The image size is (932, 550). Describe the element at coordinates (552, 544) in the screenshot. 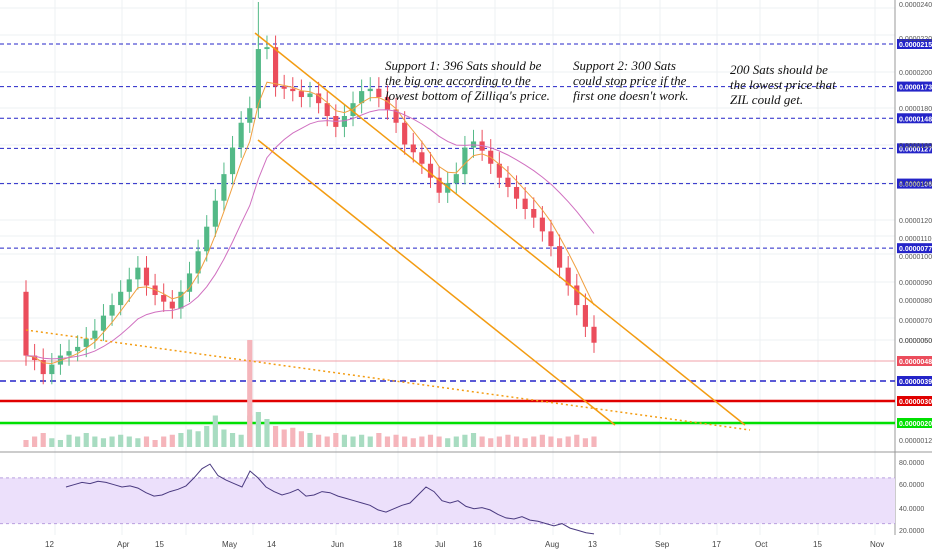

I see `x-tick-label: Aug` at that location.